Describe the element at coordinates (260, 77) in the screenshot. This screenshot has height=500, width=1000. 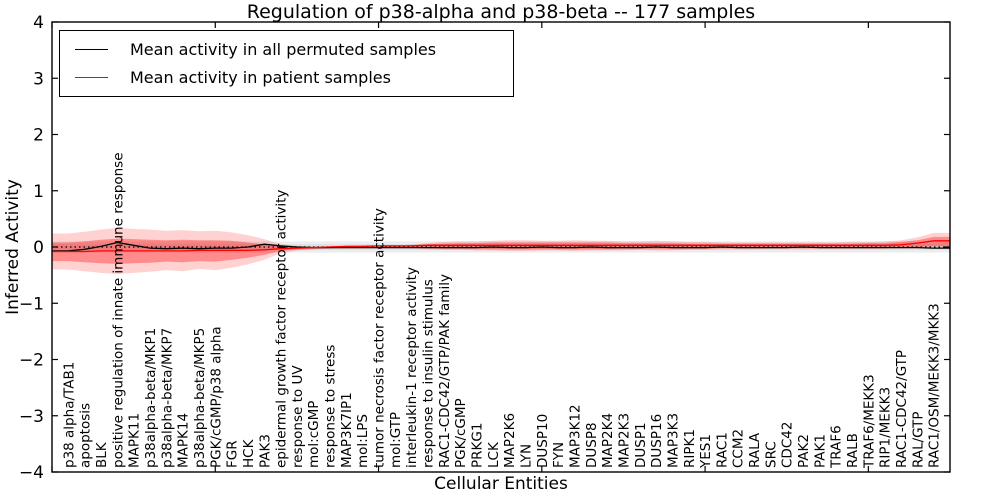
I see `legend-label-patient: Mean activity in patient samples` at that location.